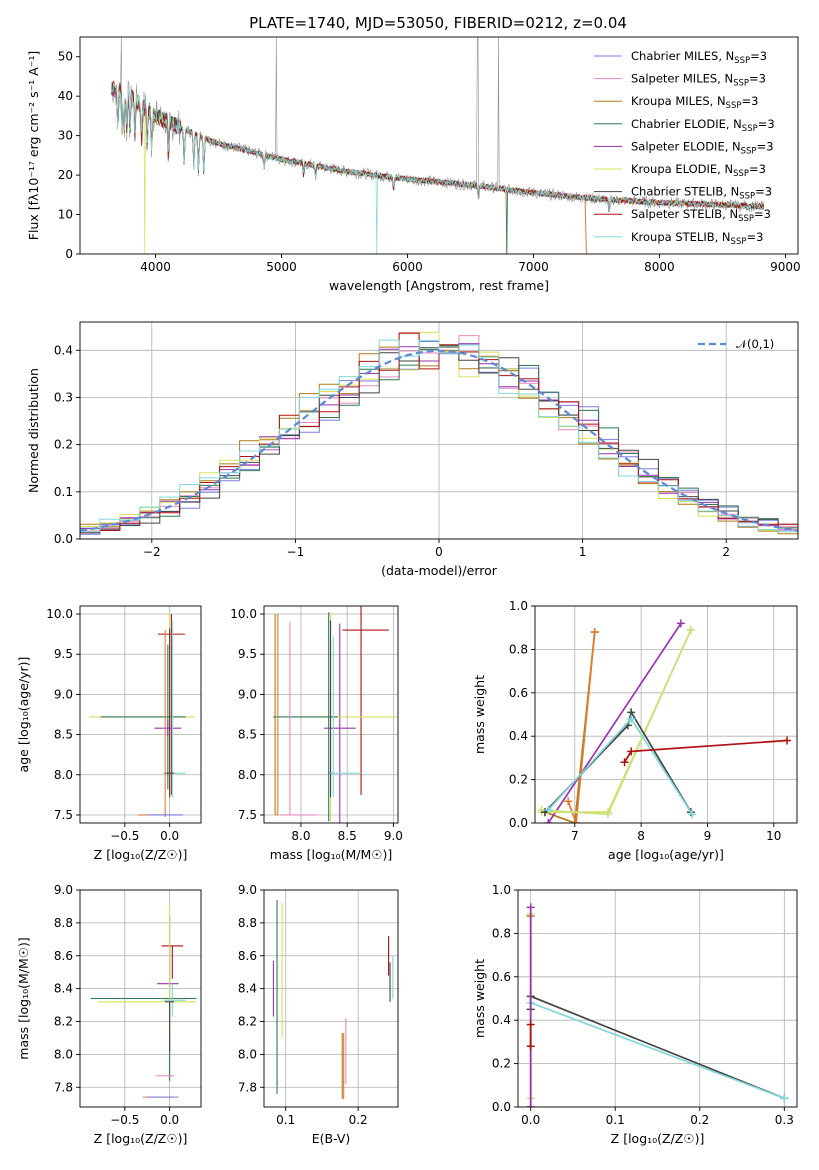 The width and height of the screenshot is (819, 1170). I want to click on legend-entry: Salpeter STELIB, NSSP=3, so click(701, 215).